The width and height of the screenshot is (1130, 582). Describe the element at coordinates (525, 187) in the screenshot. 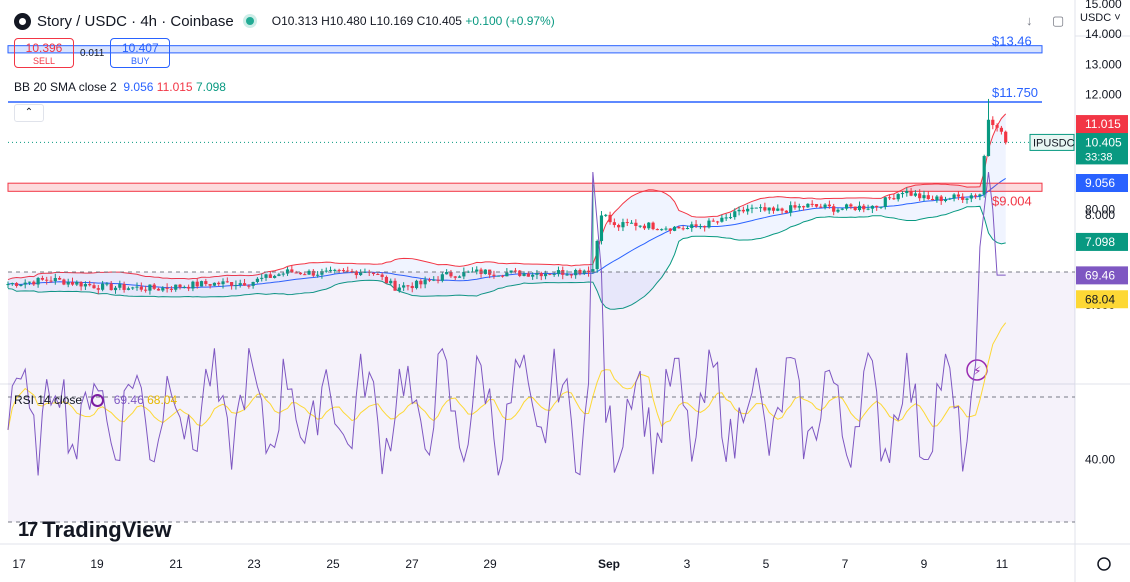

I see `level-zone` at that location.